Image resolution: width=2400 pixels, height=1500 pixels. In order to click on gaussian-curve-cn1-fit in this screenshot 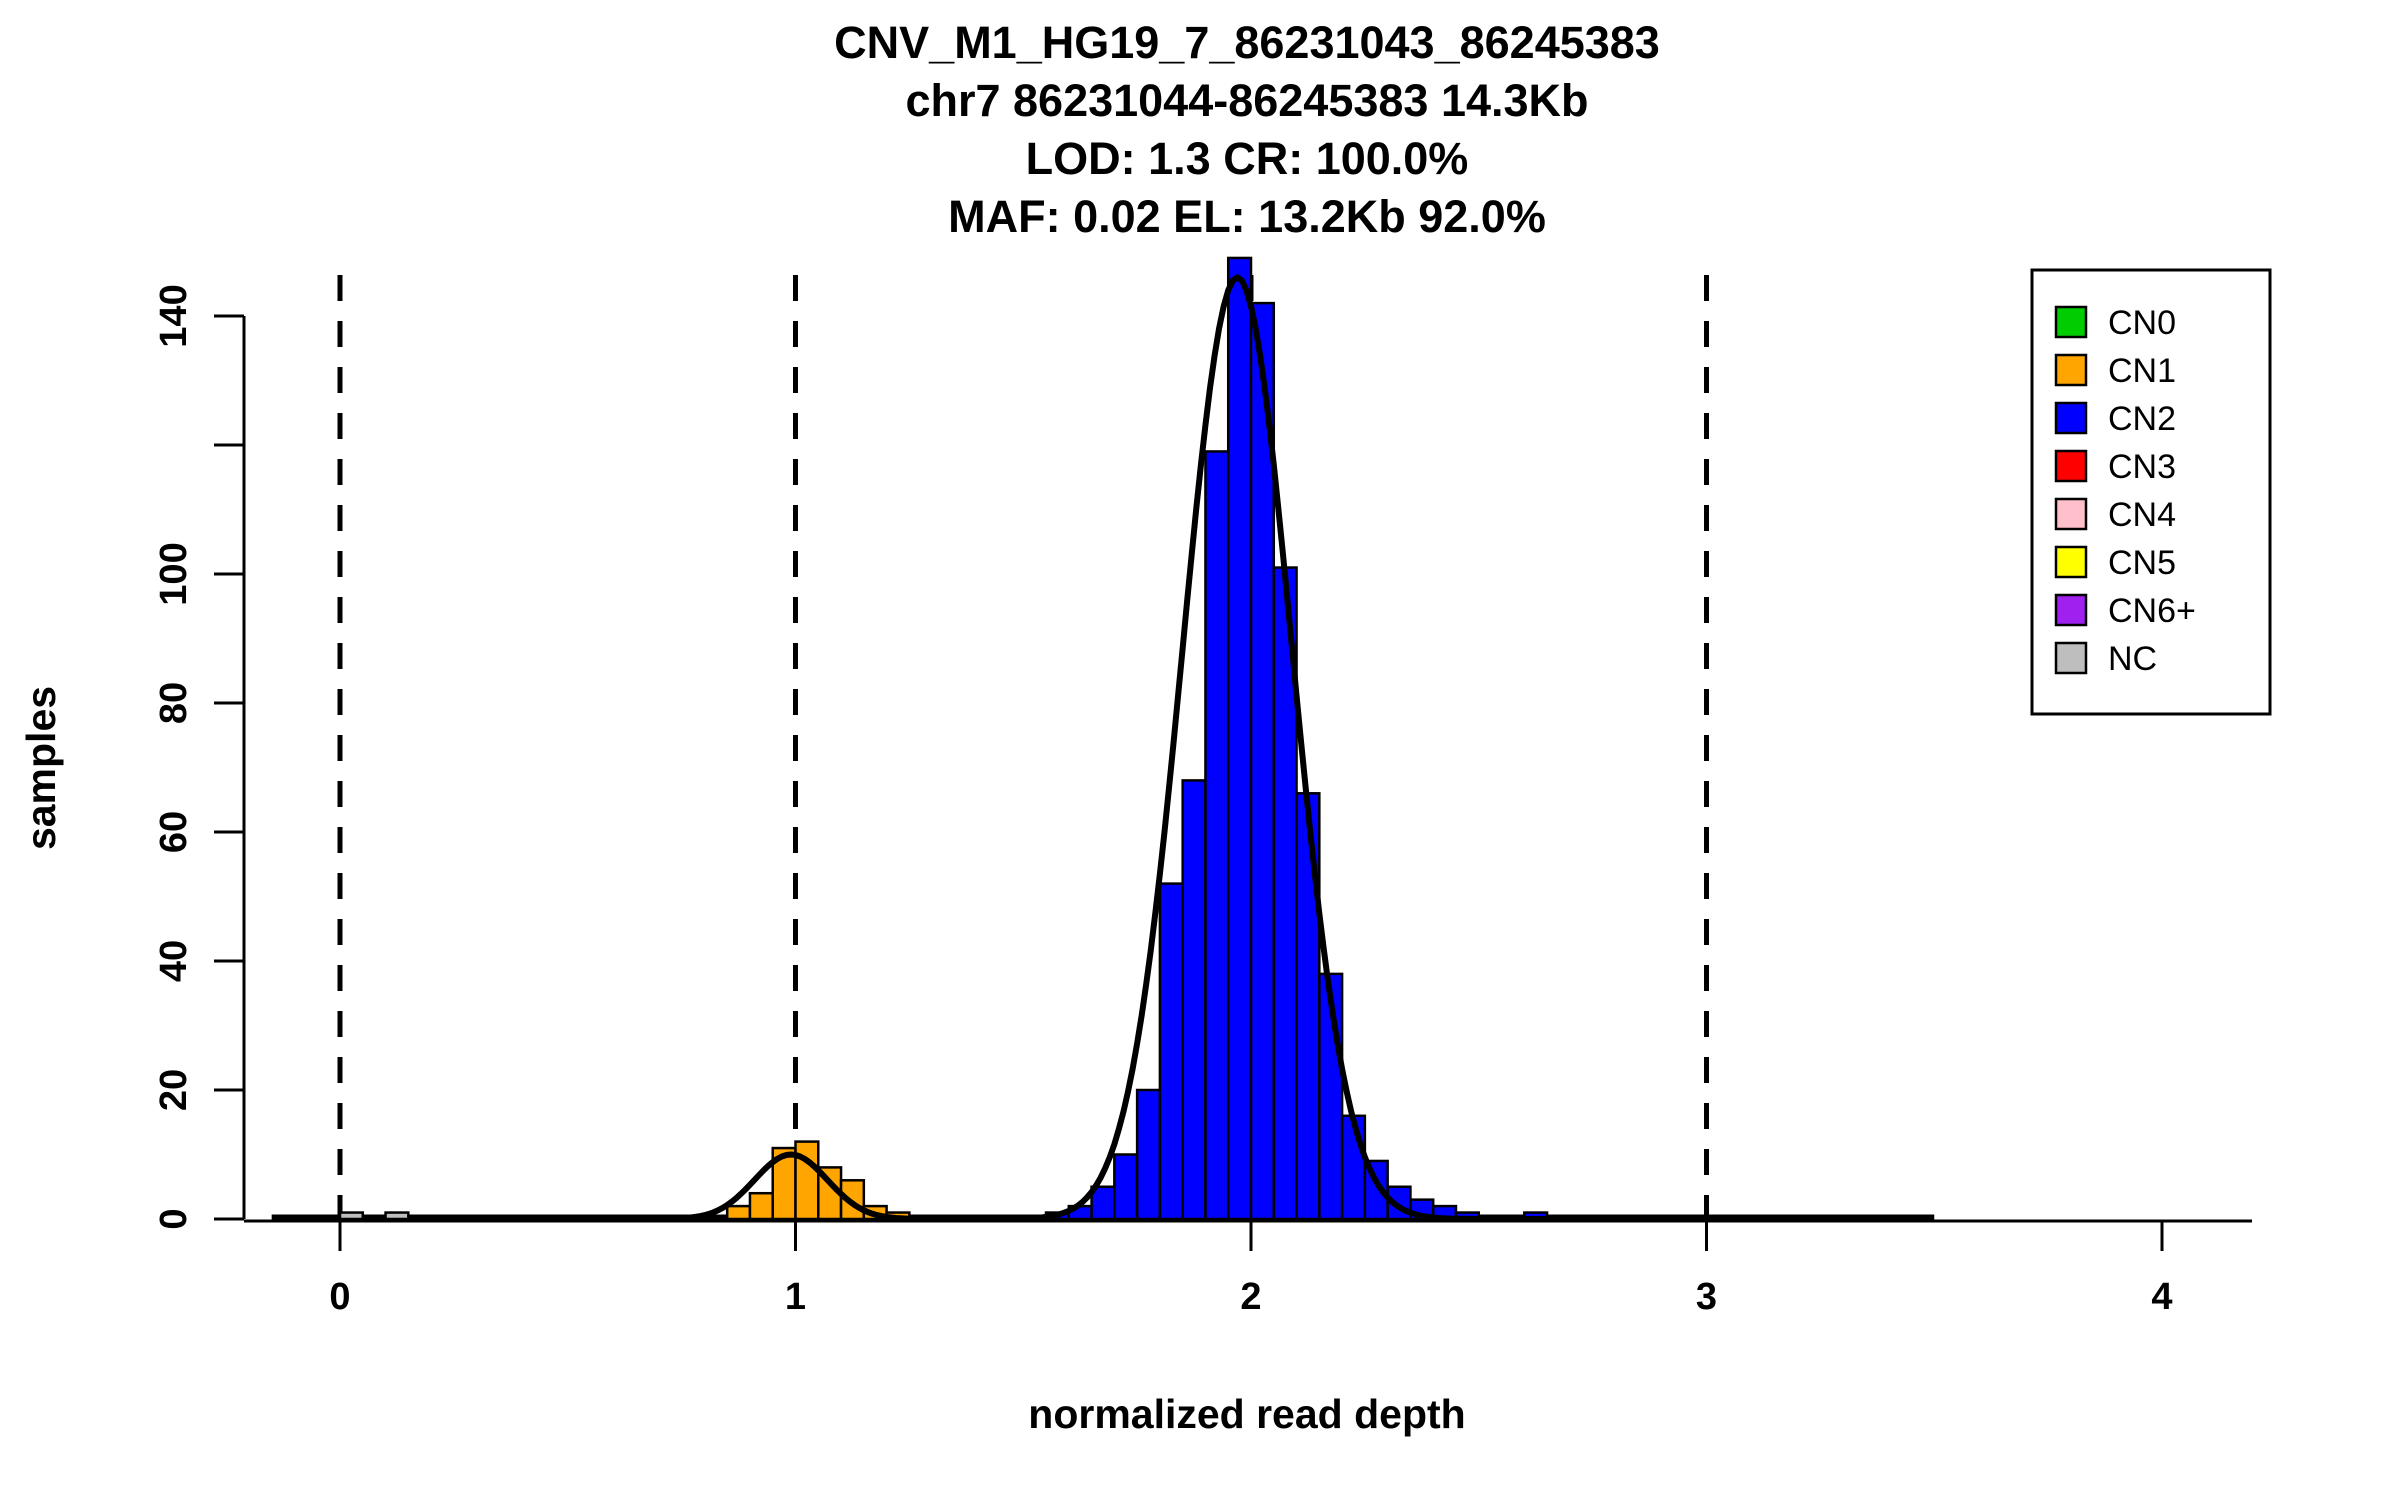, I will do `click(795, 1186)`.